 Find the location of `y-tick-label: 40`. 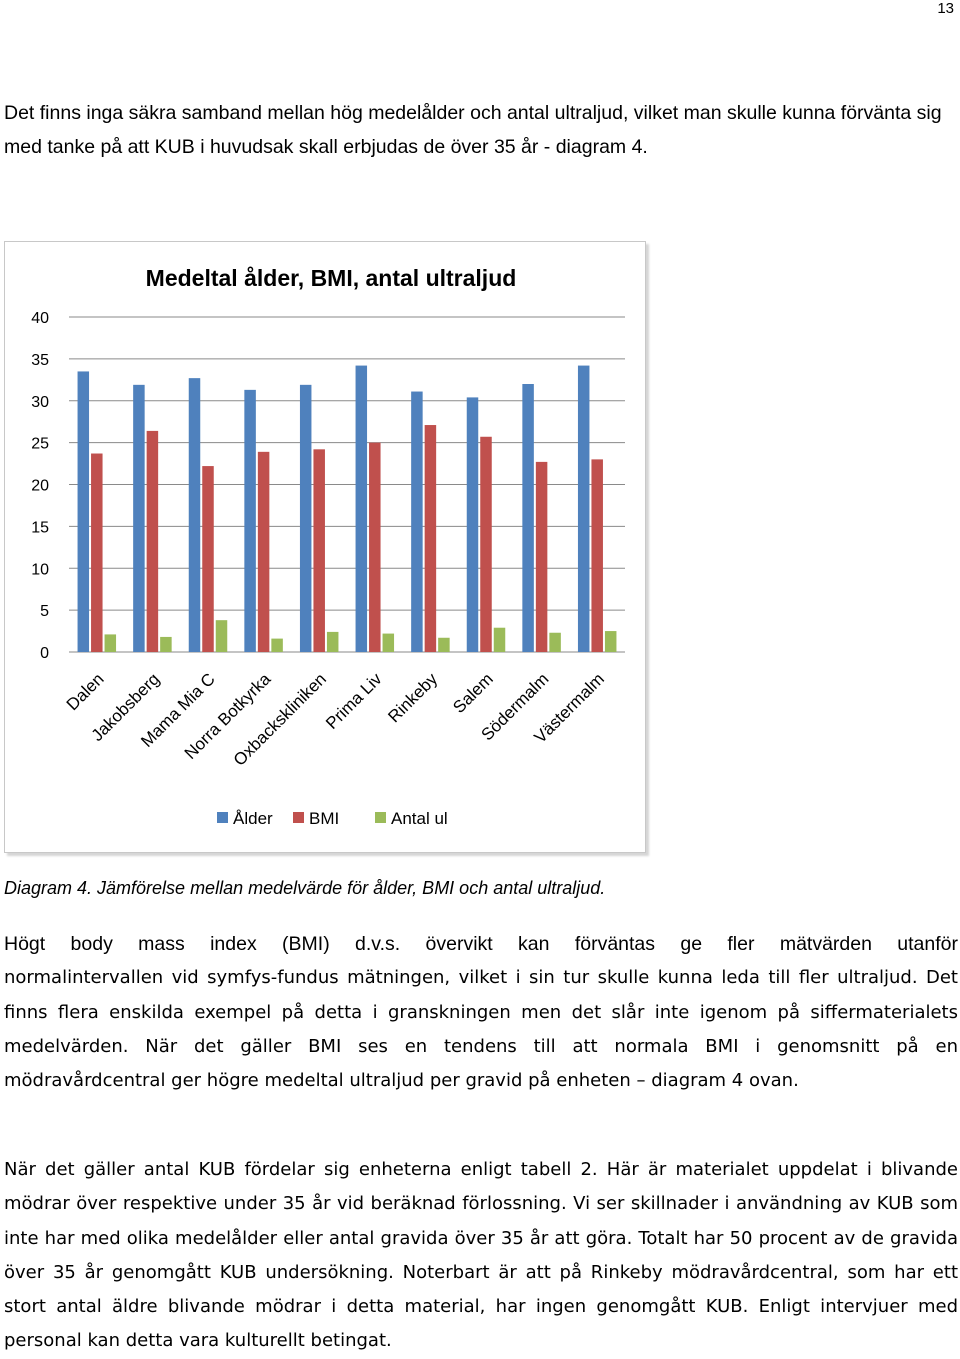

y-tick-label: 40 is located at coordinates (40, 318).